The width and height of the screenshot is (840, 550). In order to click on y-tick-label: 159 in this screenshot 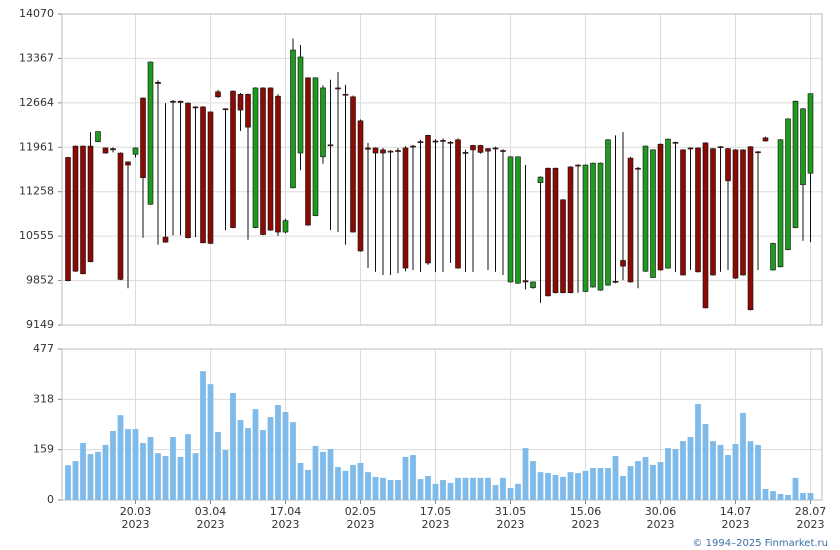, I will do `click(43, 449)`.